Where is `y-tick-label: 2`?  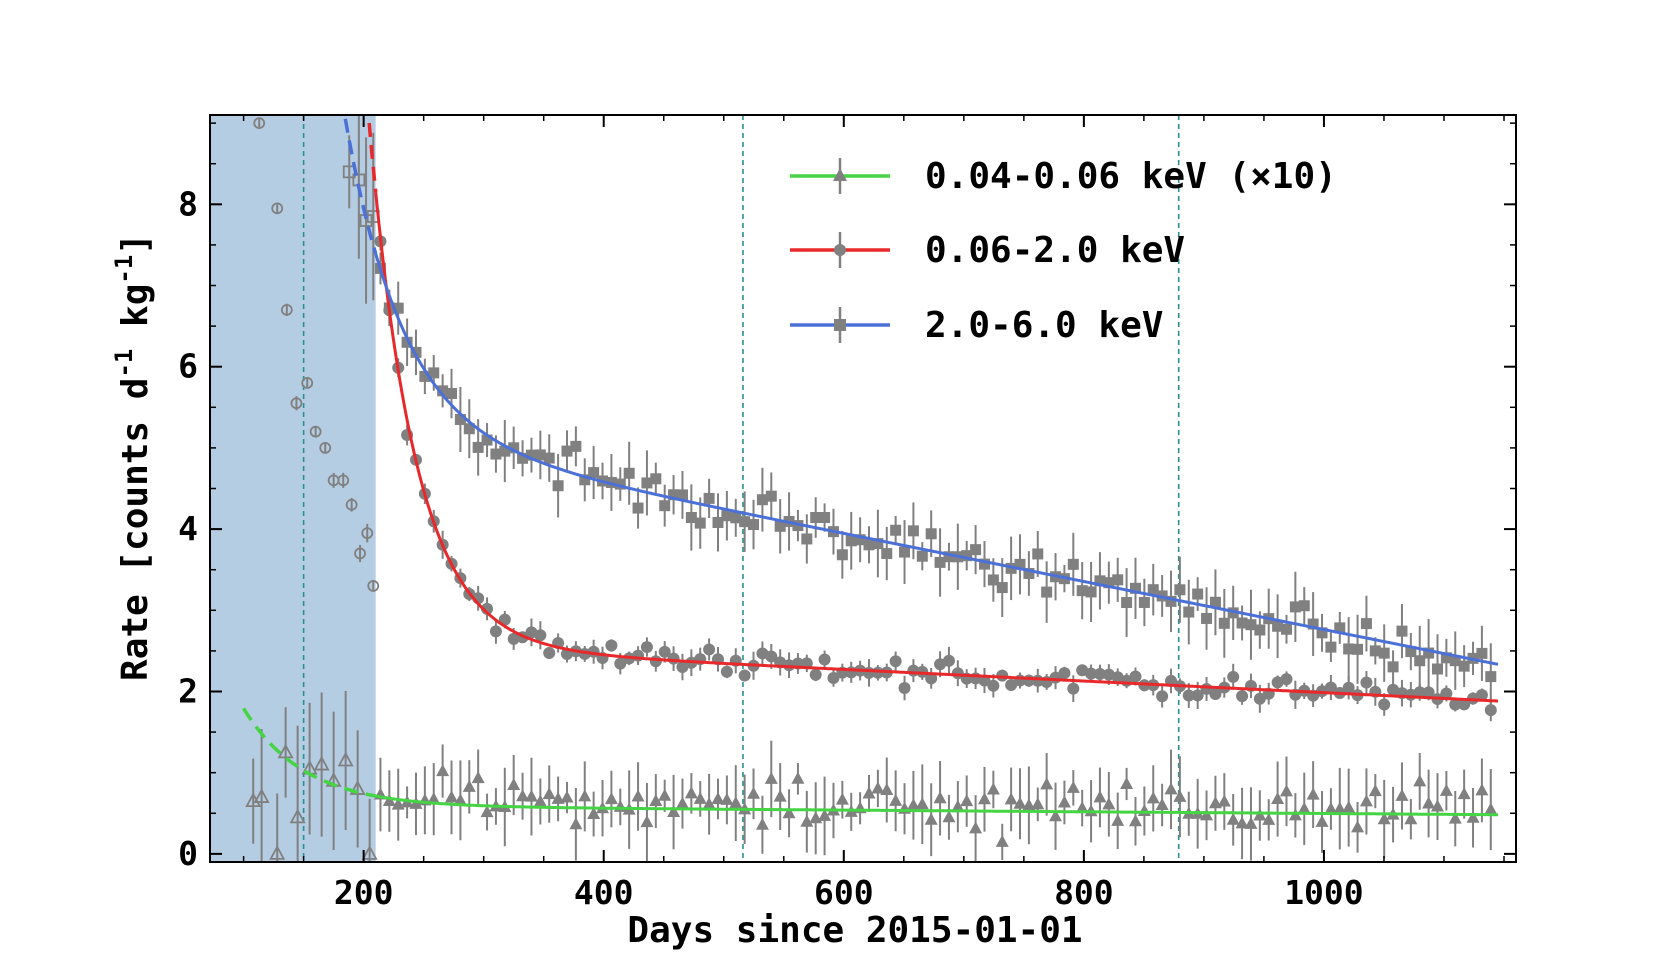 y-tick-label: 2 is located at coordinates (188, 690).